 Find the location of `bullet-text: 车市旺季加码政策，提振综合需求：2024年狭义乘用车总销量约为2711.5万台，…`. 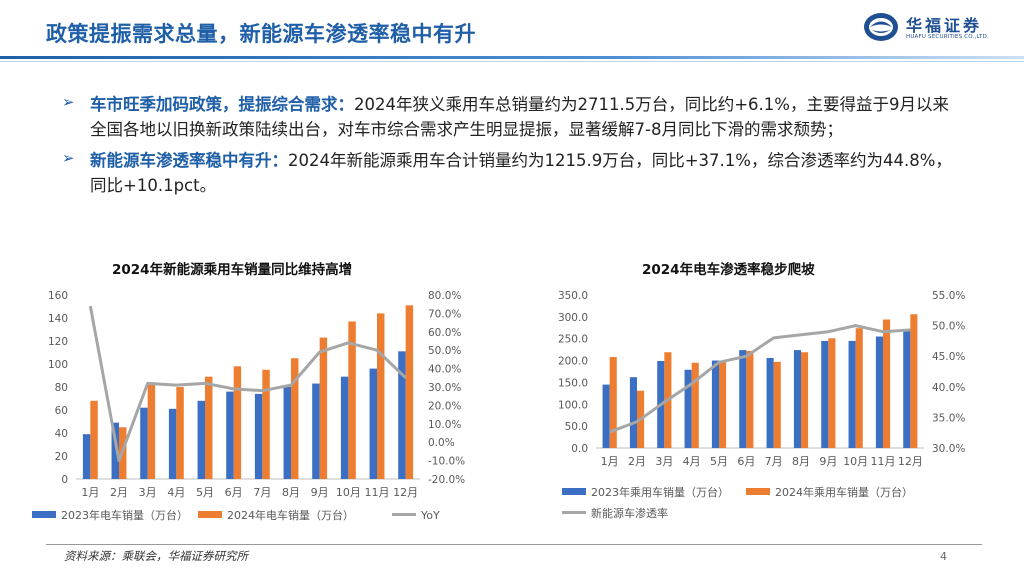

bullet-text: 车市旺季加码政策，提振综合需求：2024年狭义乘用车总销量约为2711.5万台，… is located at coordinates (527, 117).